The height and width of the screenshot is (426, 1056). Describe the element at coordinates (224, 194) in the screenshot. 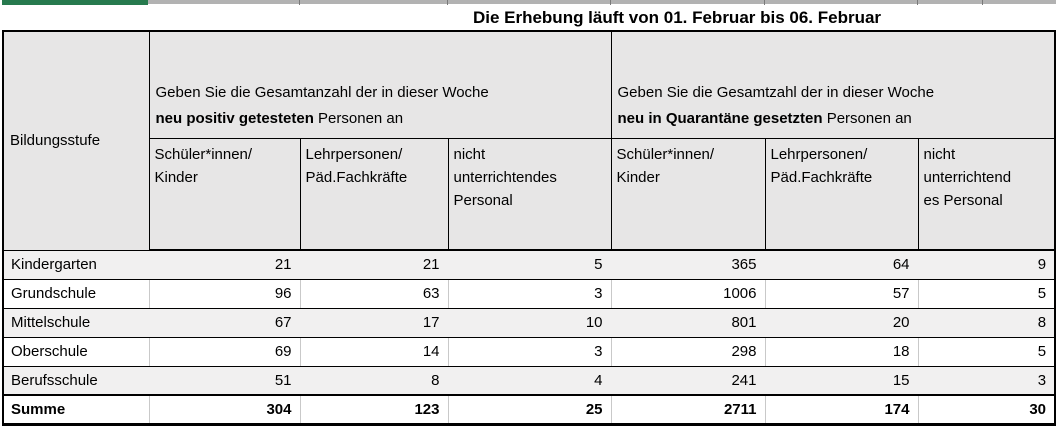

I see `column-header-schueler-positive: Schüler*innen/ Kinder` at that location.